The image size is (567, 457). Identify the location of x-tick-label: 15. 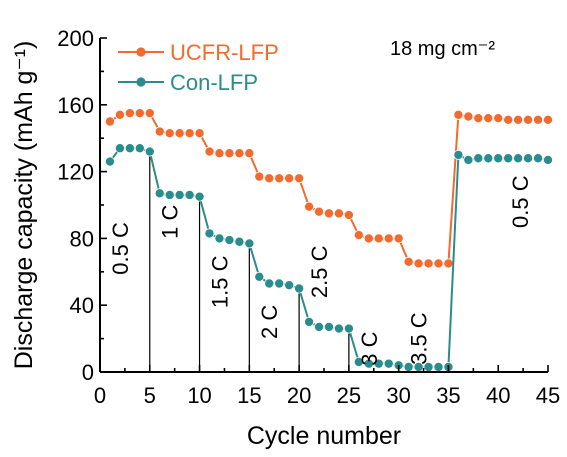
(249, 395).